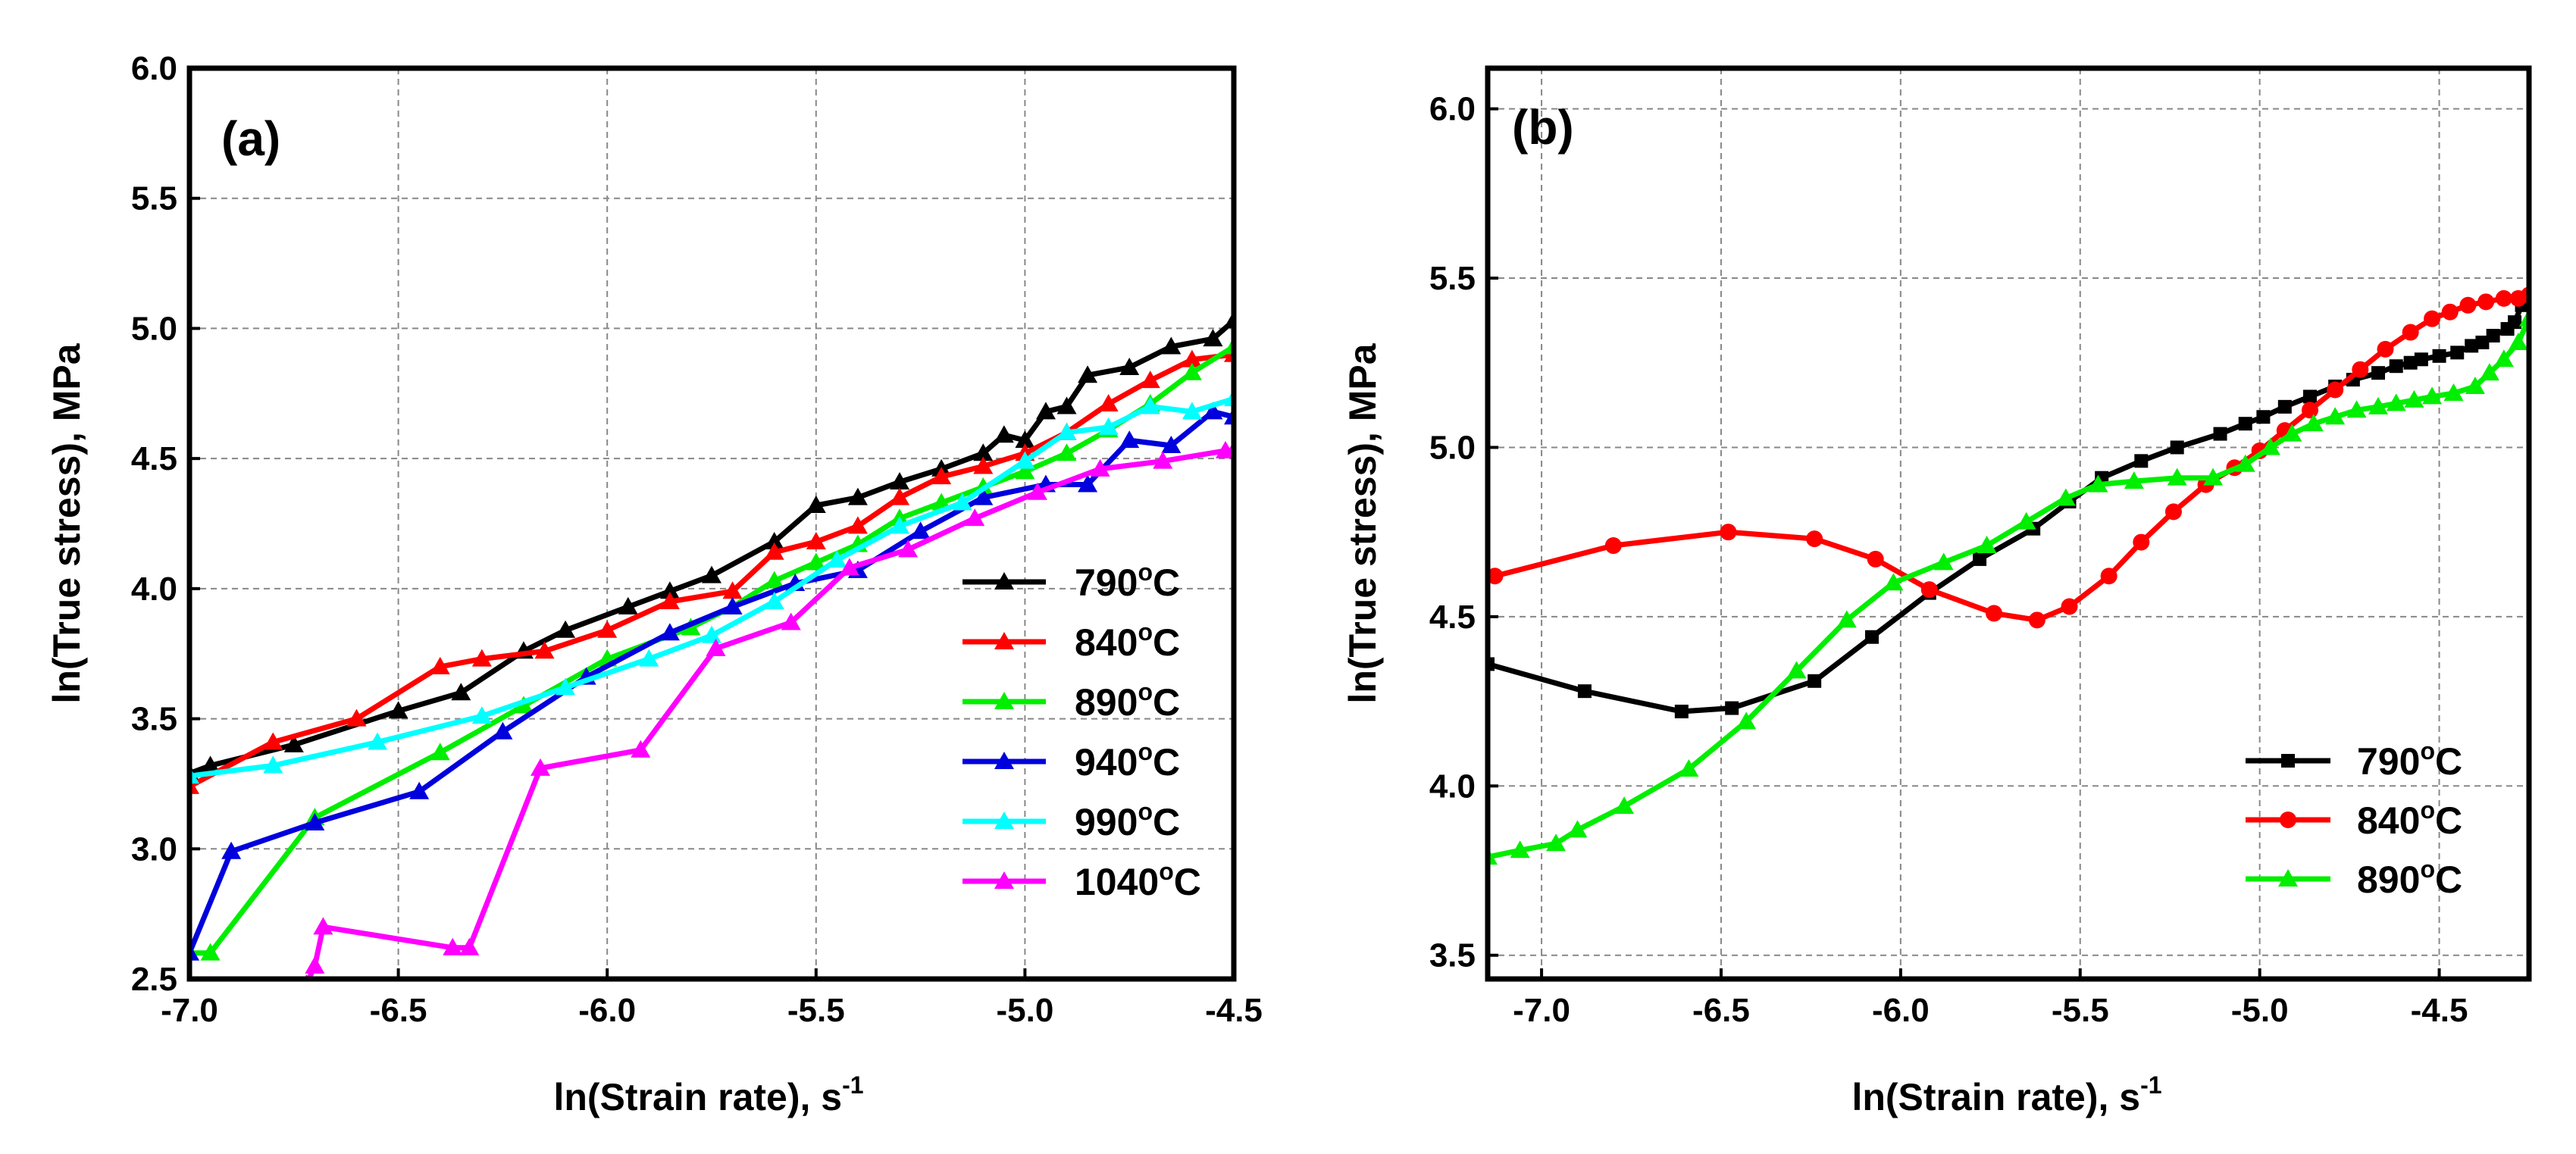  Describe the element at coordinates (1138, 880) in the screenshot. I see `panel-a-legend-label-1040: 1040oC` at that location.